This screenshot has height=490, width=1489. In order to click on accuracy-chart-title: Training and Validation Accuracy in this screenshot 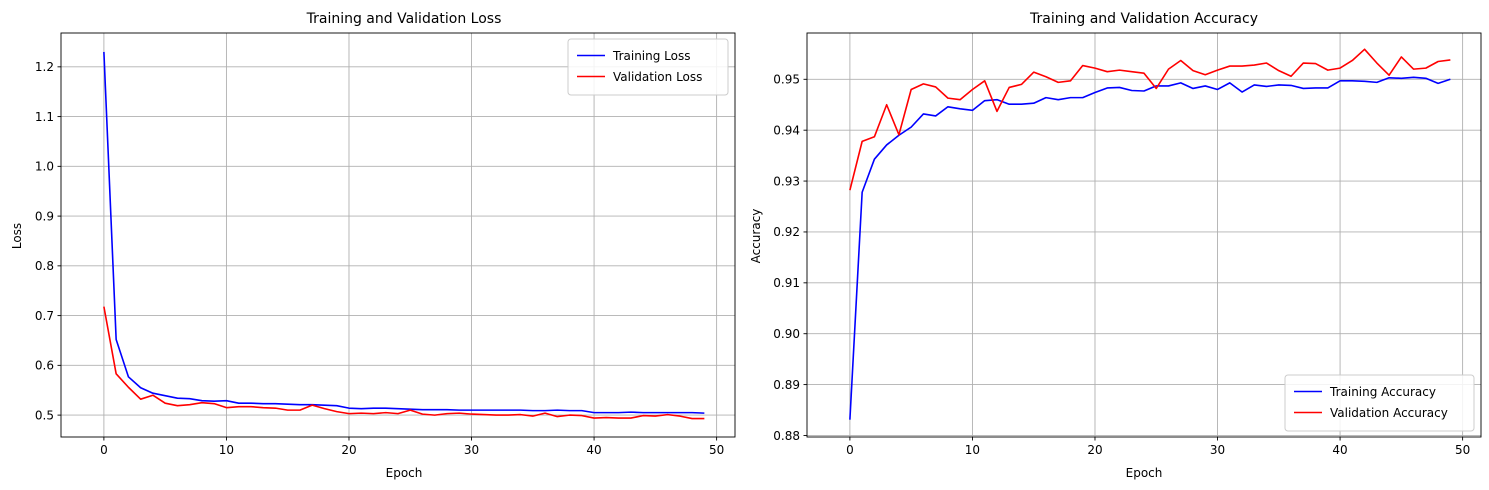, I will do `click(1143, 19)`.